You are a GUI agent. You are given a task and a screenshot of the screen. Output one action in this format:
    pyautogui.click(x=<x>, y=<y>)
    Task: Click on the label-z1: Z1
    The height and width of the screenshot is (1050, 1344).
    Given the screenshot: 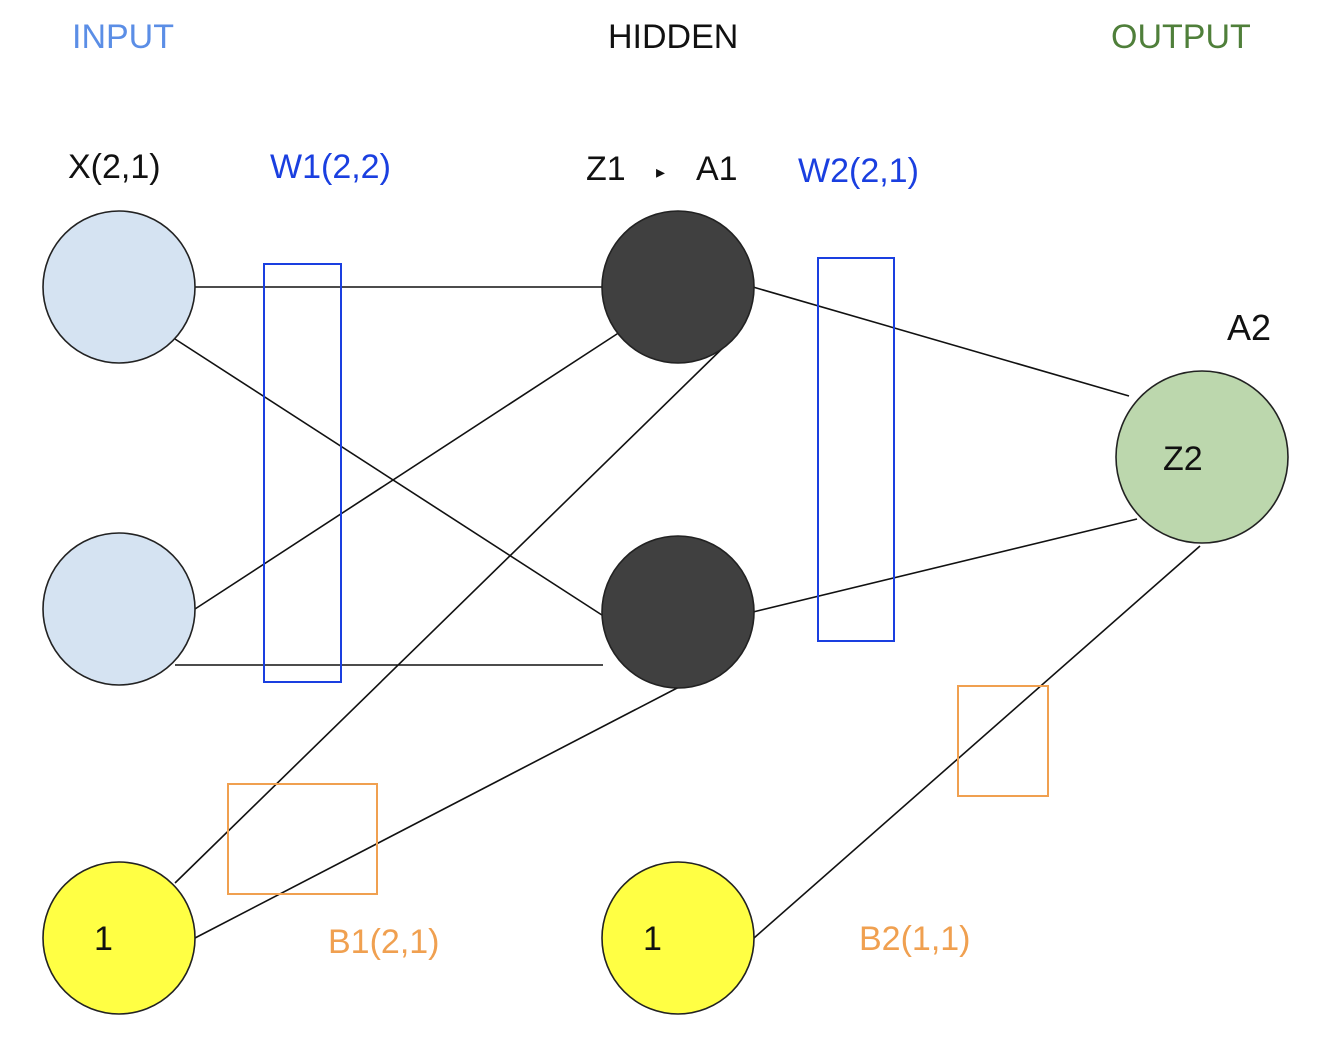 What is the action you would take?
    pyautogui.click(x=606, y=169)
    